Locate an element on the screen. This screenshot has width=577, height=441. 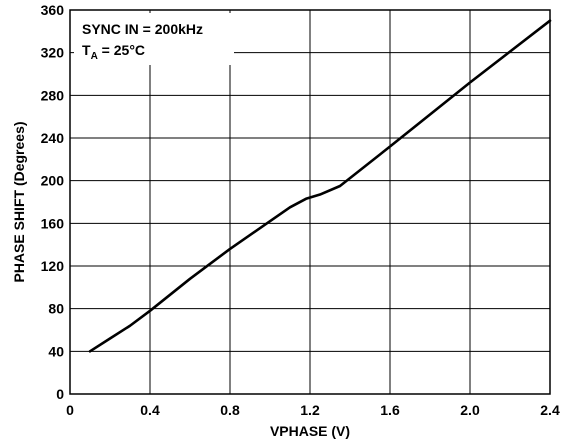
x-axis-title: VPHASE (V) is located at coordinates (310, 431).